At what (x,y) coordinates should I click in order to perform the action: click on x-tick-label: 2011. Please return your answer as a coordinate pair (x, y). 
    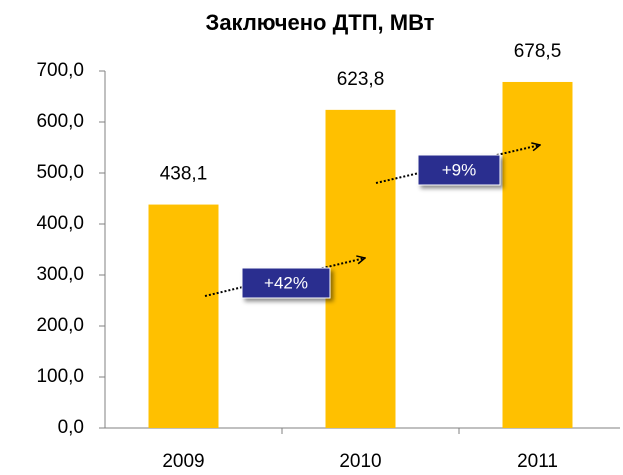
    Looking at the image, I should click on (537, 461).